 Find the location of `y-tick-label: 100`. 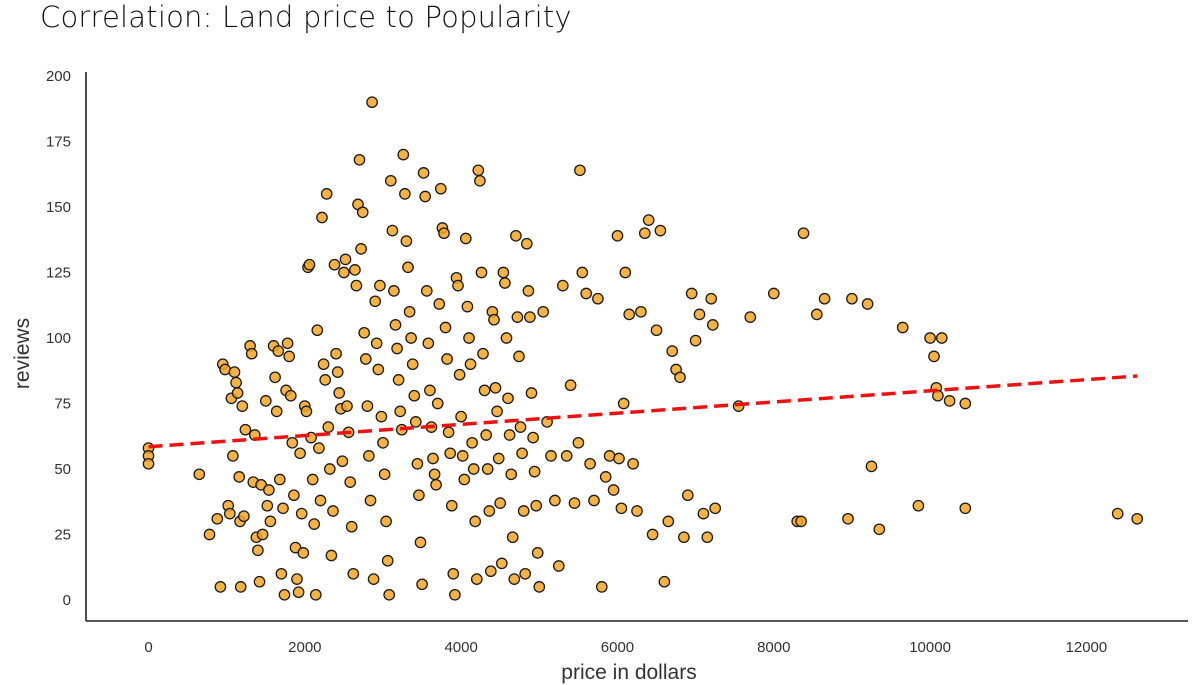

y-tick-label: 100 is located at coordinates (58, 338).